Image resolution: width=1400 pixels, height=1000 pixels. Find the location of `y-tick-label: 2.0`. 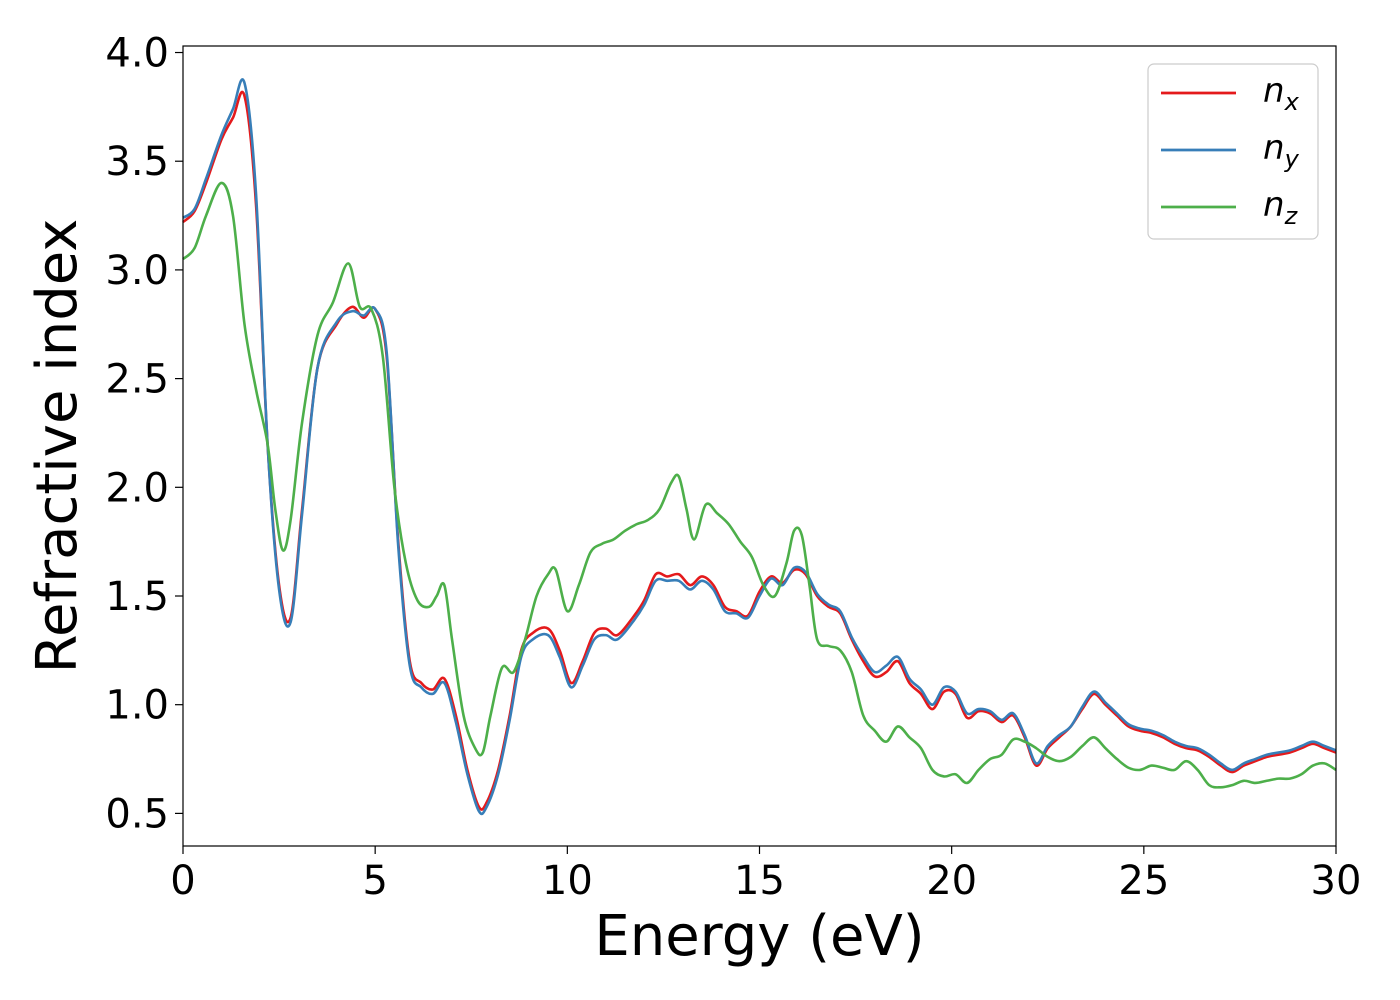

y-tick-label: 2.0 is located at coordinates (137, 488).